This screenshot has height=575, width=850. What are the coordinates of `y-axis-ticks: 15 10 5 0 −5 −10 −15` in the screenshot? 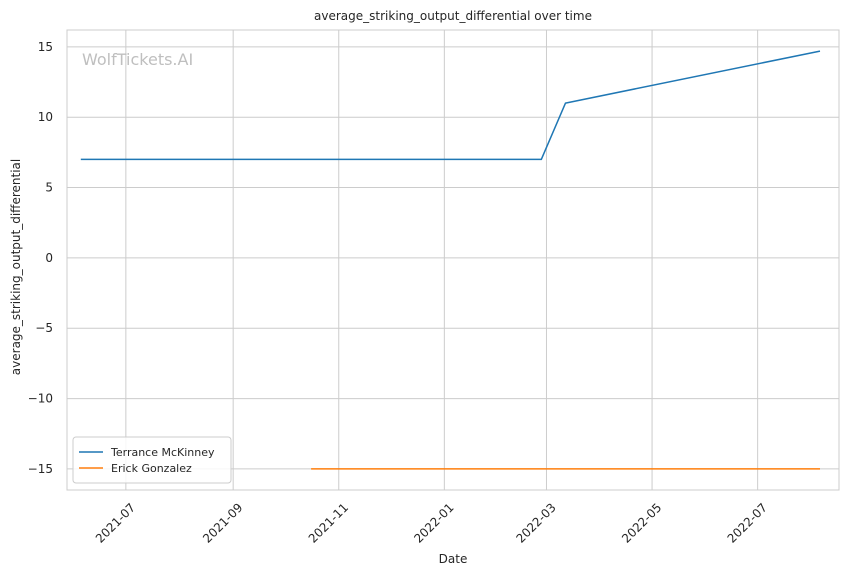 It's located at (40, 258).